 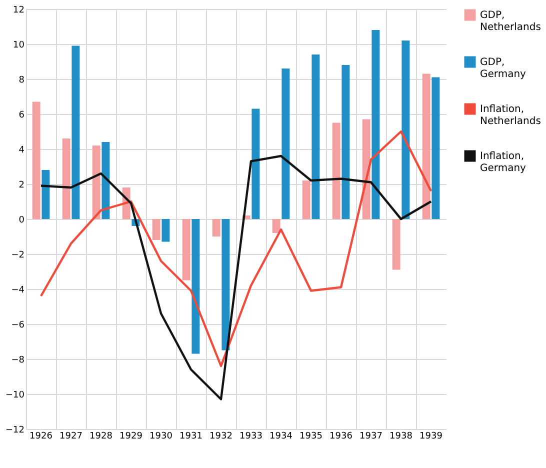 I want to click on y-tick-label: −4, so click(x=18, y=291).